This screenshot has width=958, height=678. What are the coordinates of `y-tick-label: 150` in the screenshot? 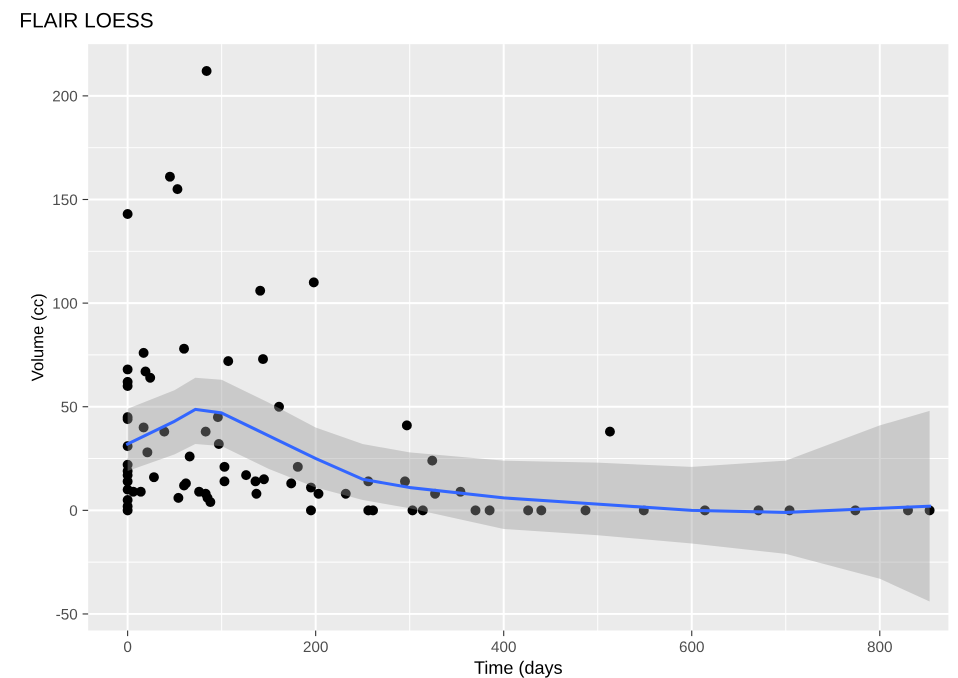 It's located at (65, 200).